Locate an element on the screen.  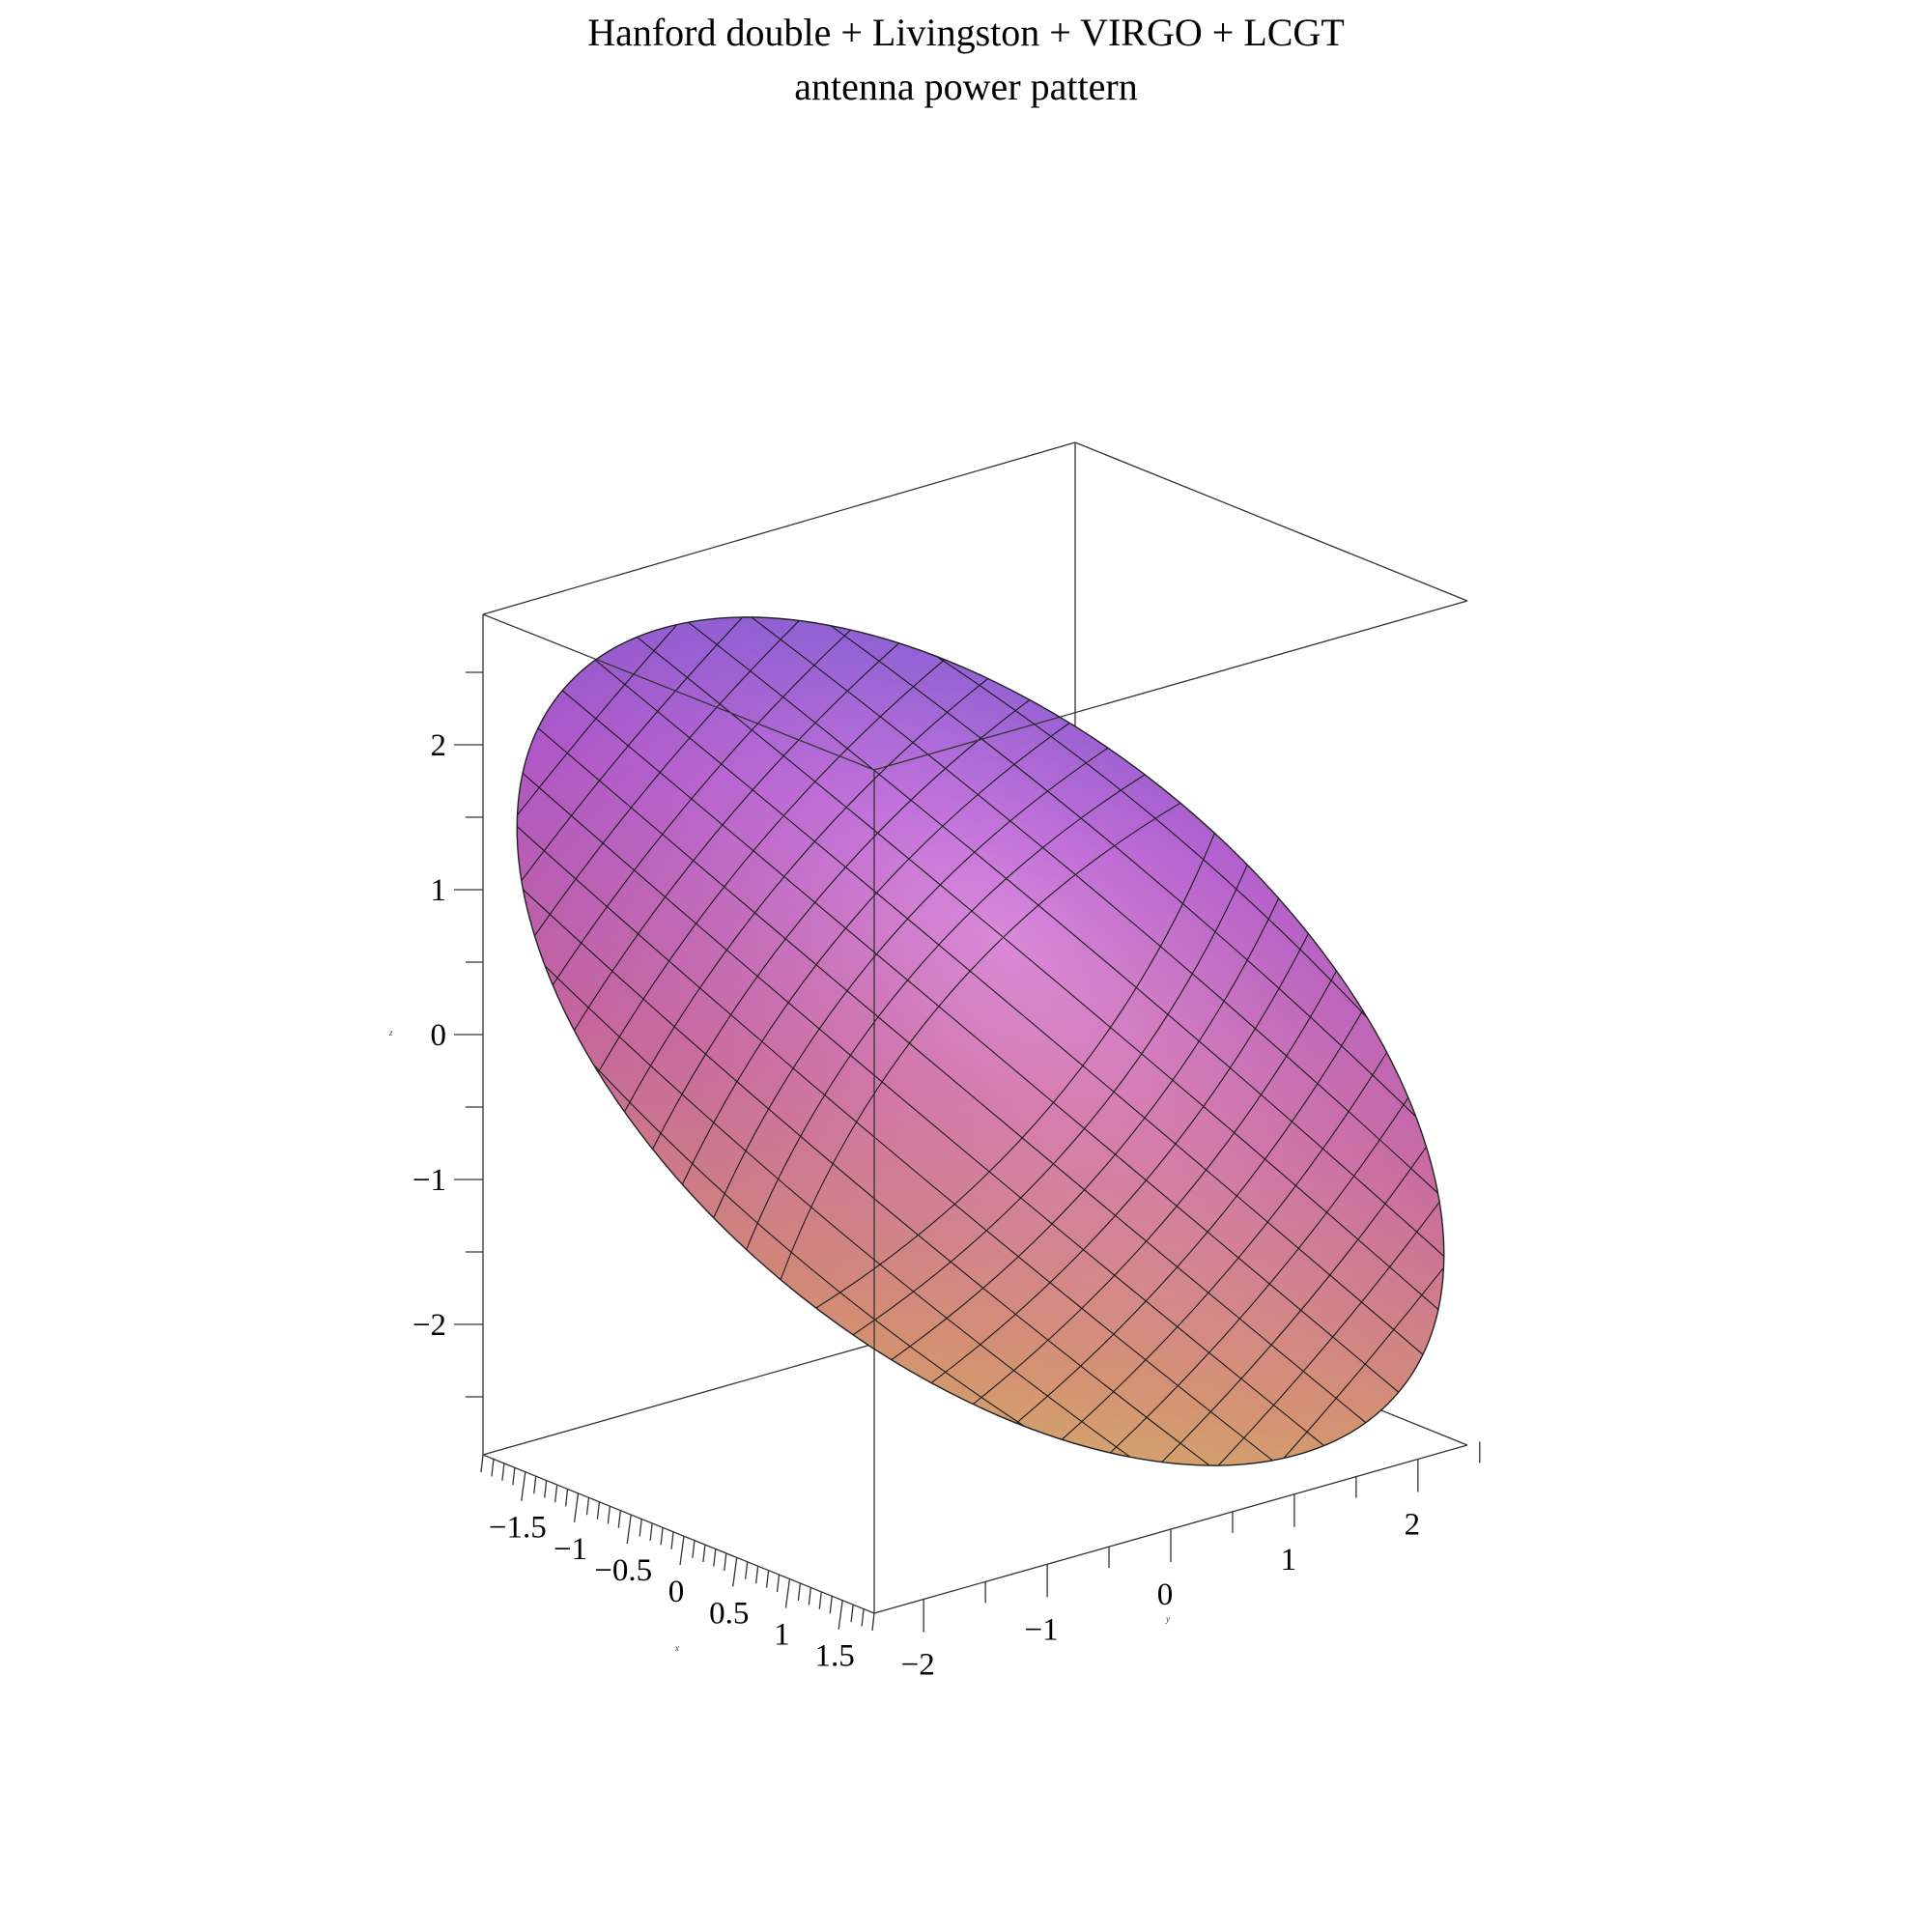
chart-title-line-2: antenna power pattern is located at coordinates (966, 86).